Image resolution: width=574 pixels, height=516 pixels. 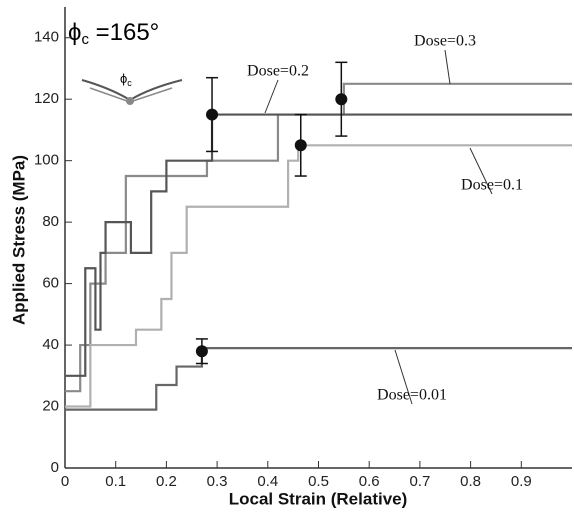 I want to click on x-tick-label: 0.9, so click(x=521, y=481).